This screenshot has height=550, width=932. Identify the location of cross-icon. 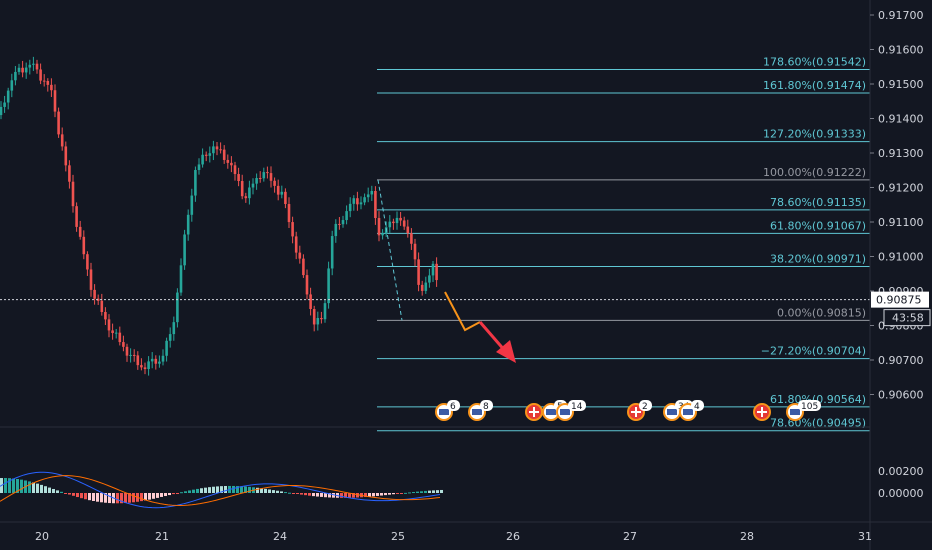
(762, 412).